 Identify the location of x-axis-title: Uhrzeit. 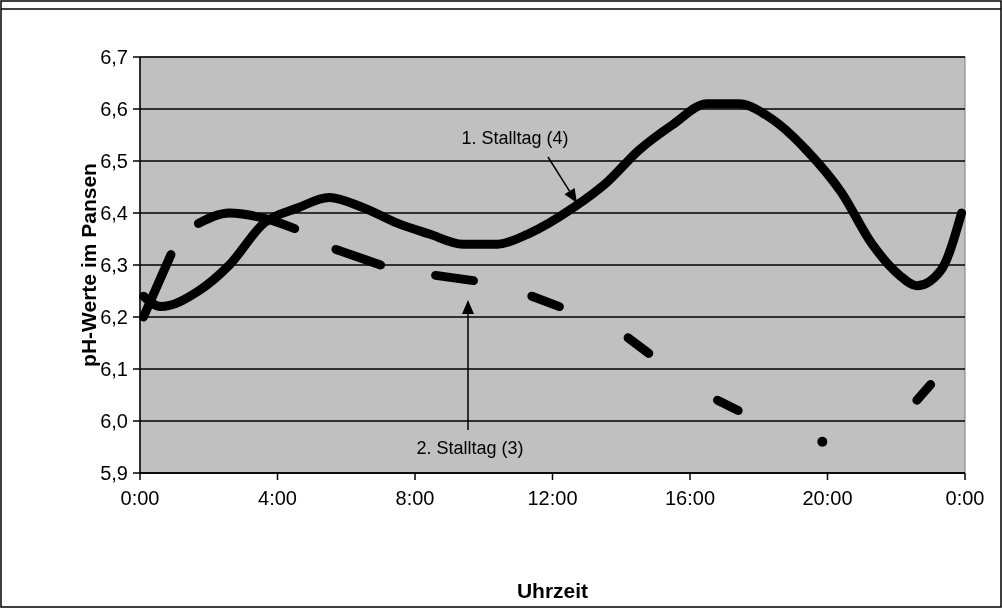
(552, 590).